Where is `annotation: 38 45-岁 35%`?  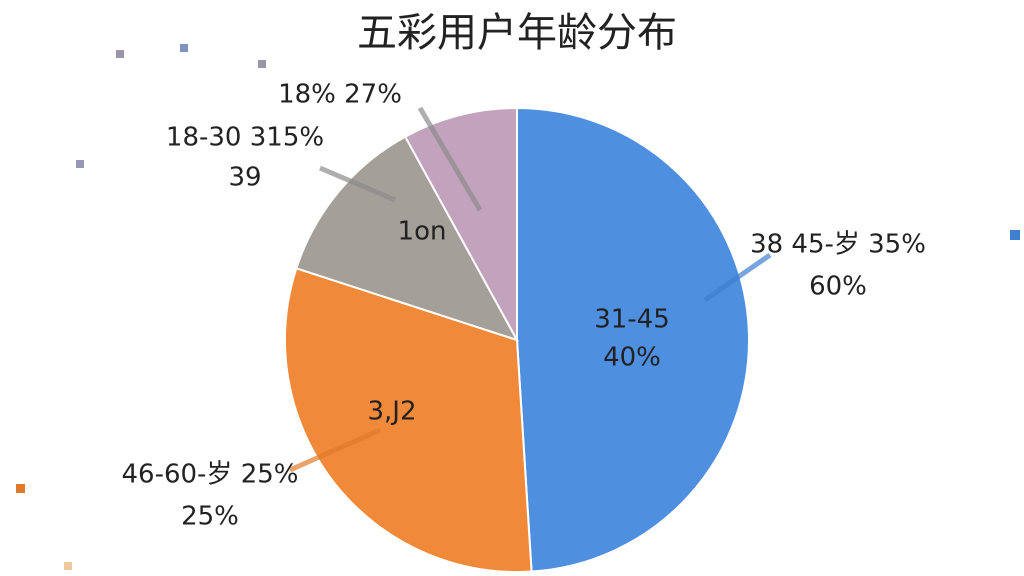 annotation: 38 45-岁 35% is located at coordinates (838, 245).